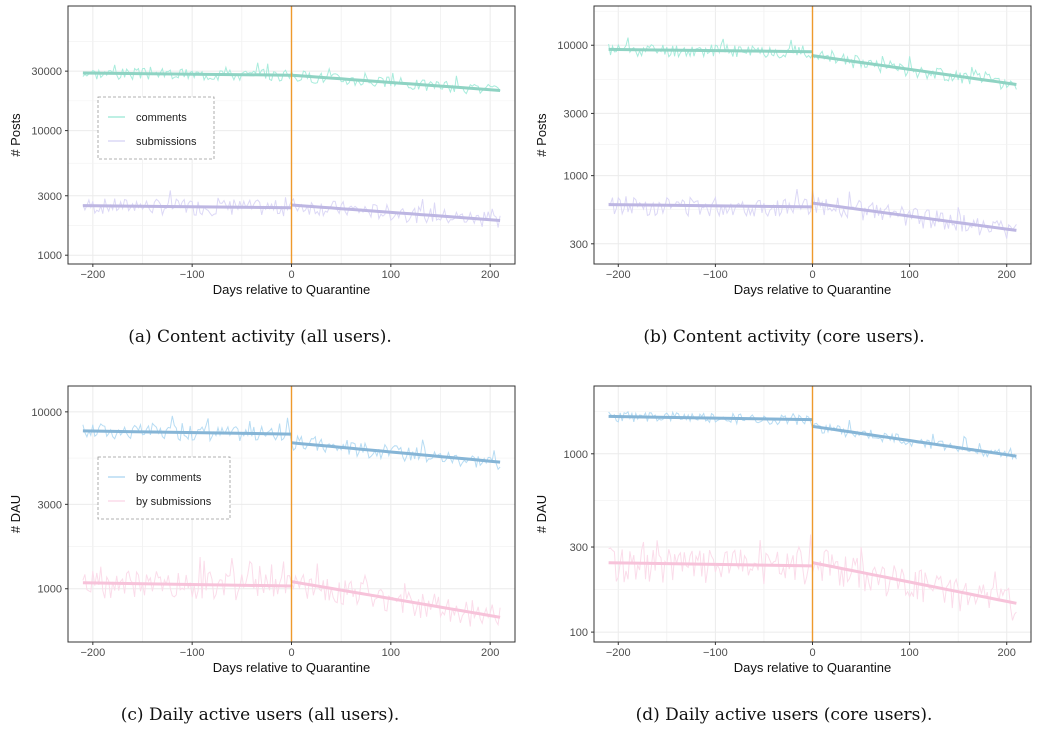 This screenshot has height=730, width=1043. Describe the element at coordinates (784, 337) in the screenshot. I see `caption-b: (b) Content activity (core users).` at that location.